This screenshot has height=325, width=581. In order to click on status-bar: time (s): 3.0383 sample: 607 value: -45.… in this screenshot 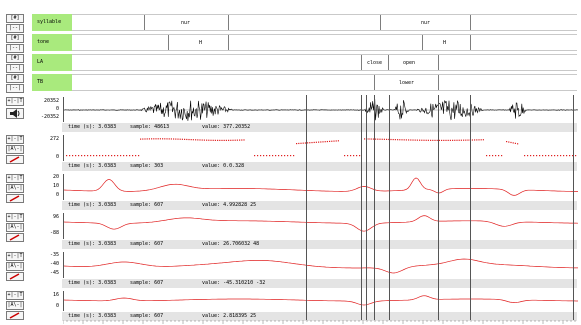, I will do `click(319, 283)`.